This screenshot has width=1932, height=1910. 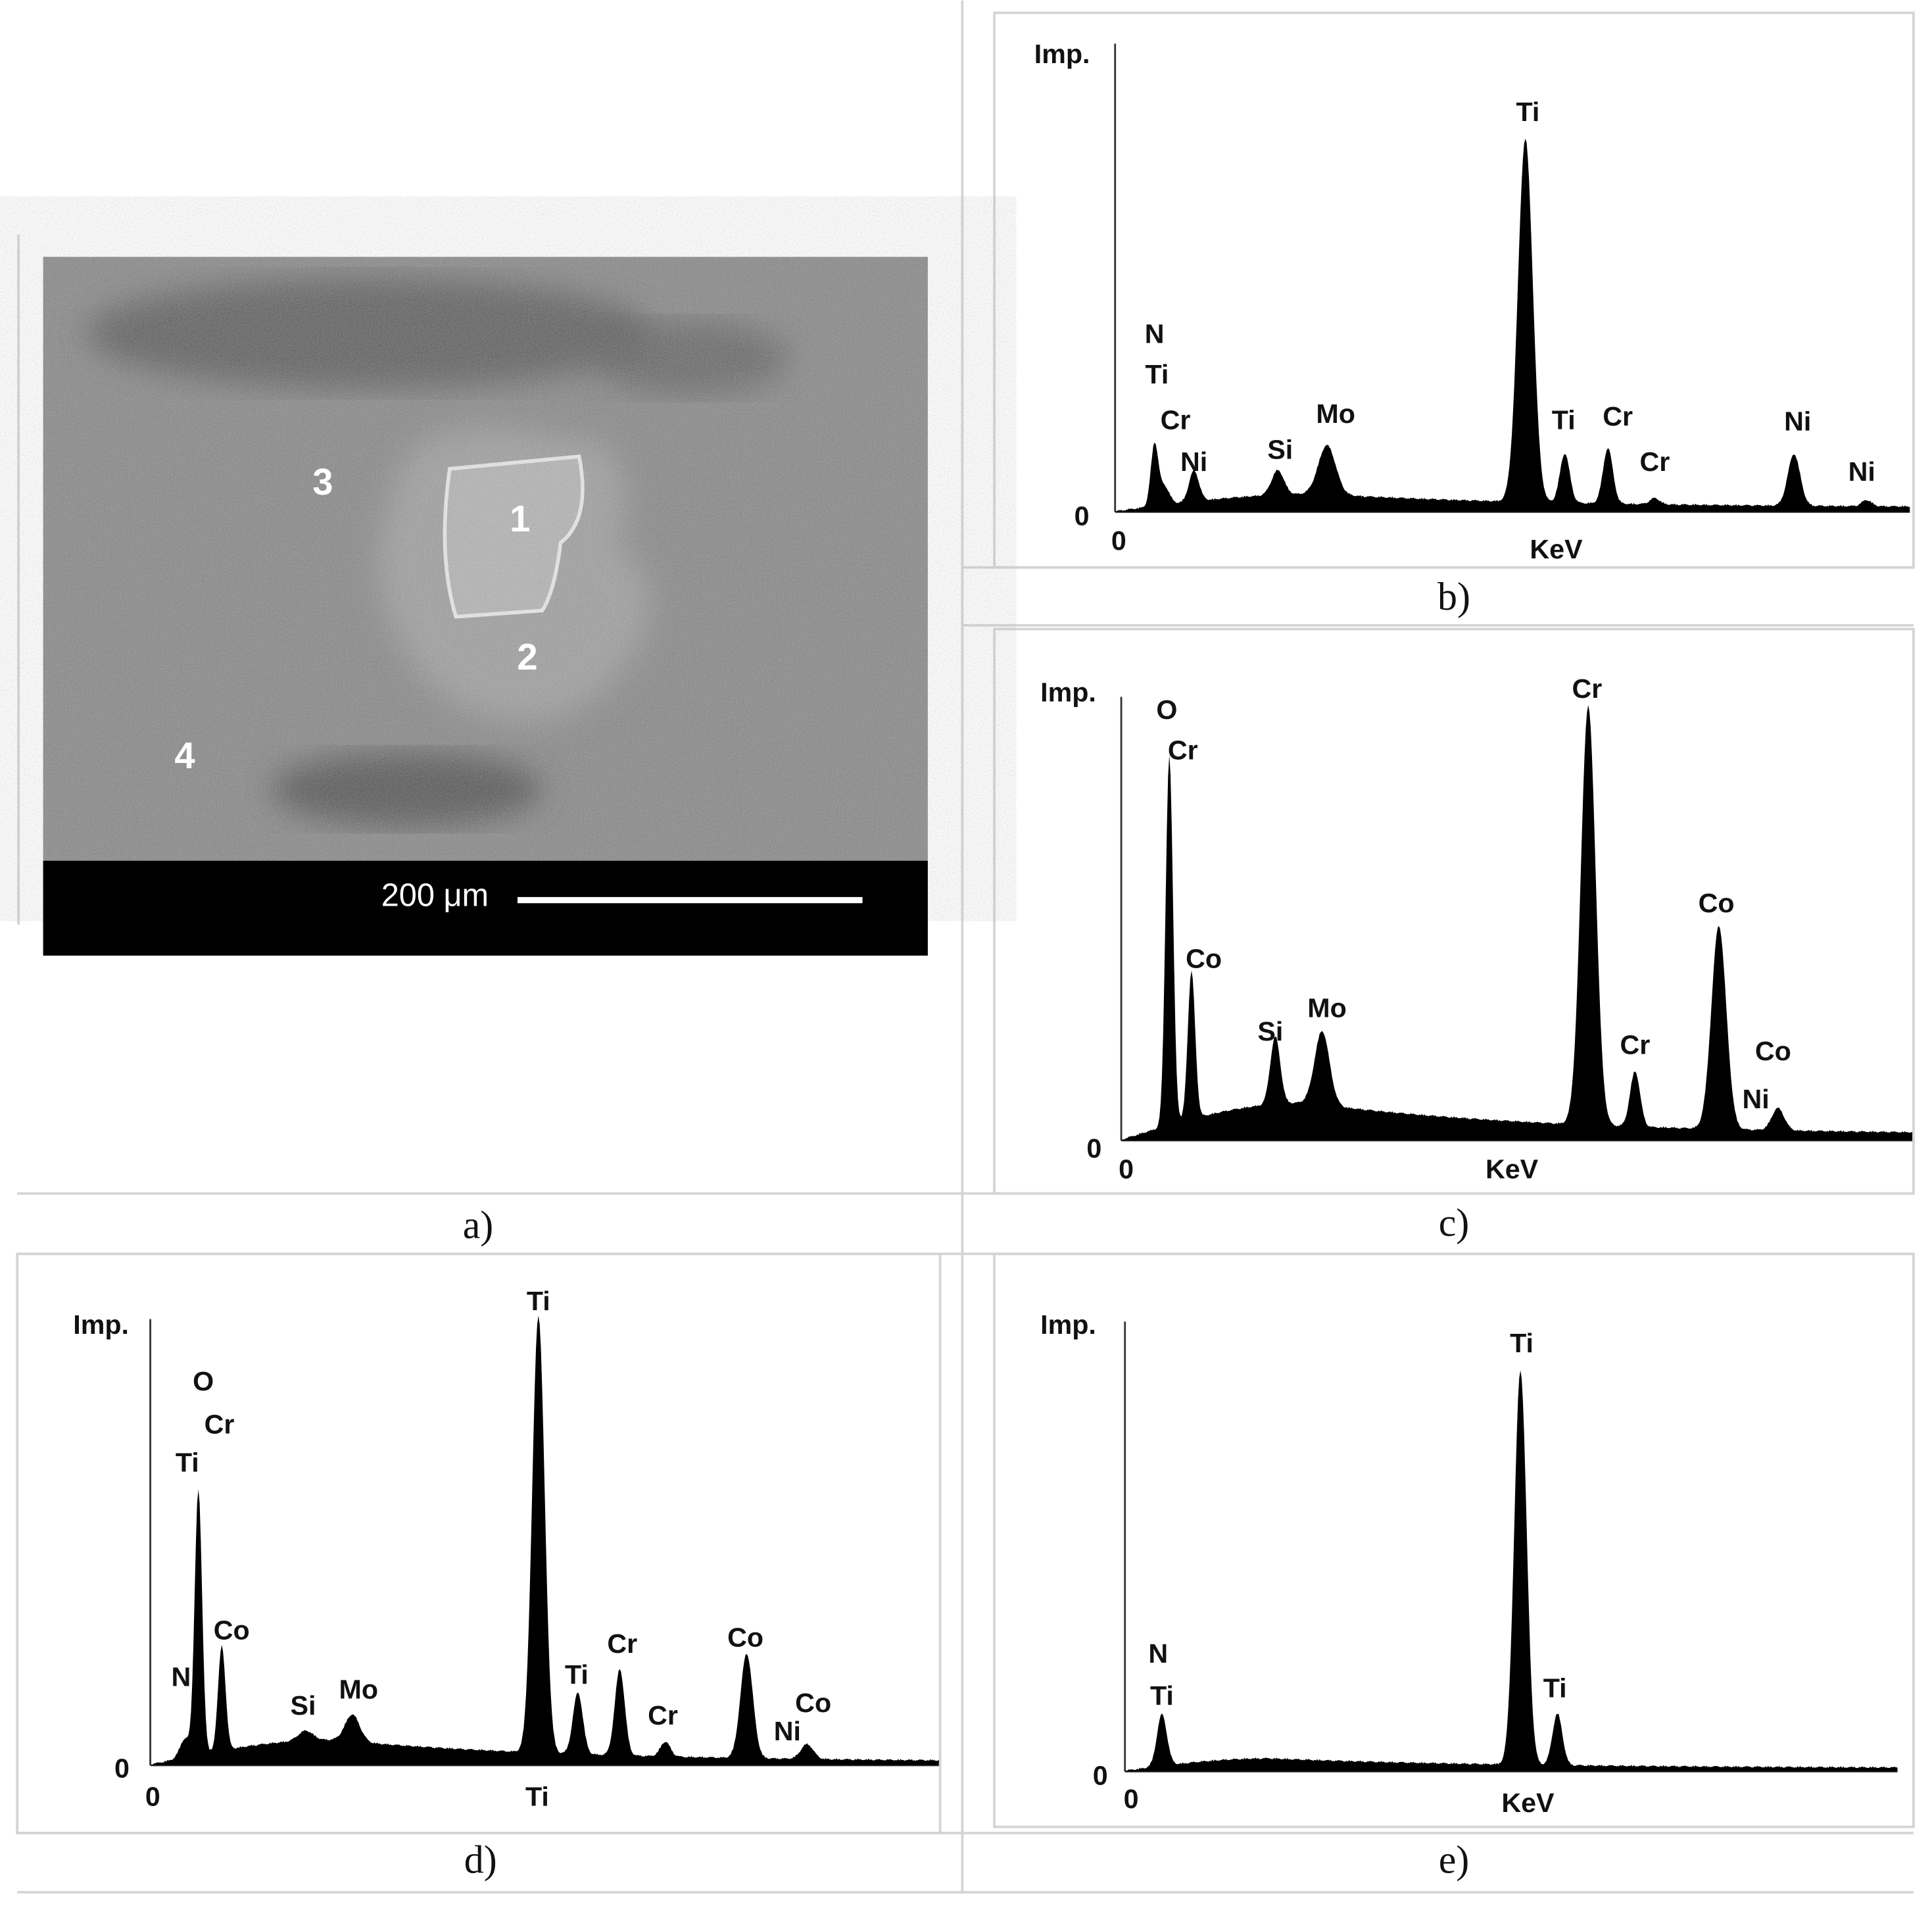 What do you see at coordinates (184, 756) in the screenshot?
I see `region-label: 4` at bounding box center [184, 756].